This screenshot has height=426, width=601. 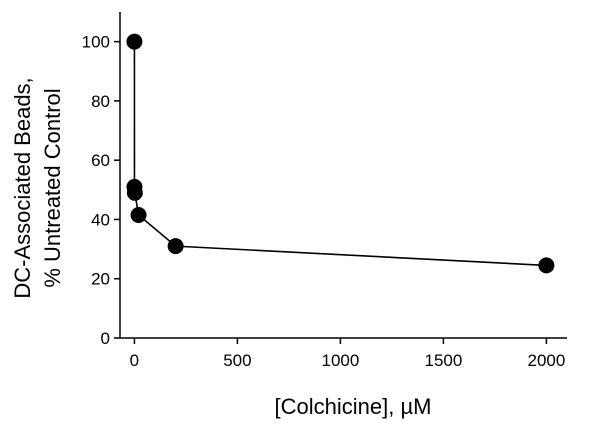 What do you see at coordinates (443, 360) in the screenshot?
I see `x-tick-label: 1500` at bounding box center [443, 360].